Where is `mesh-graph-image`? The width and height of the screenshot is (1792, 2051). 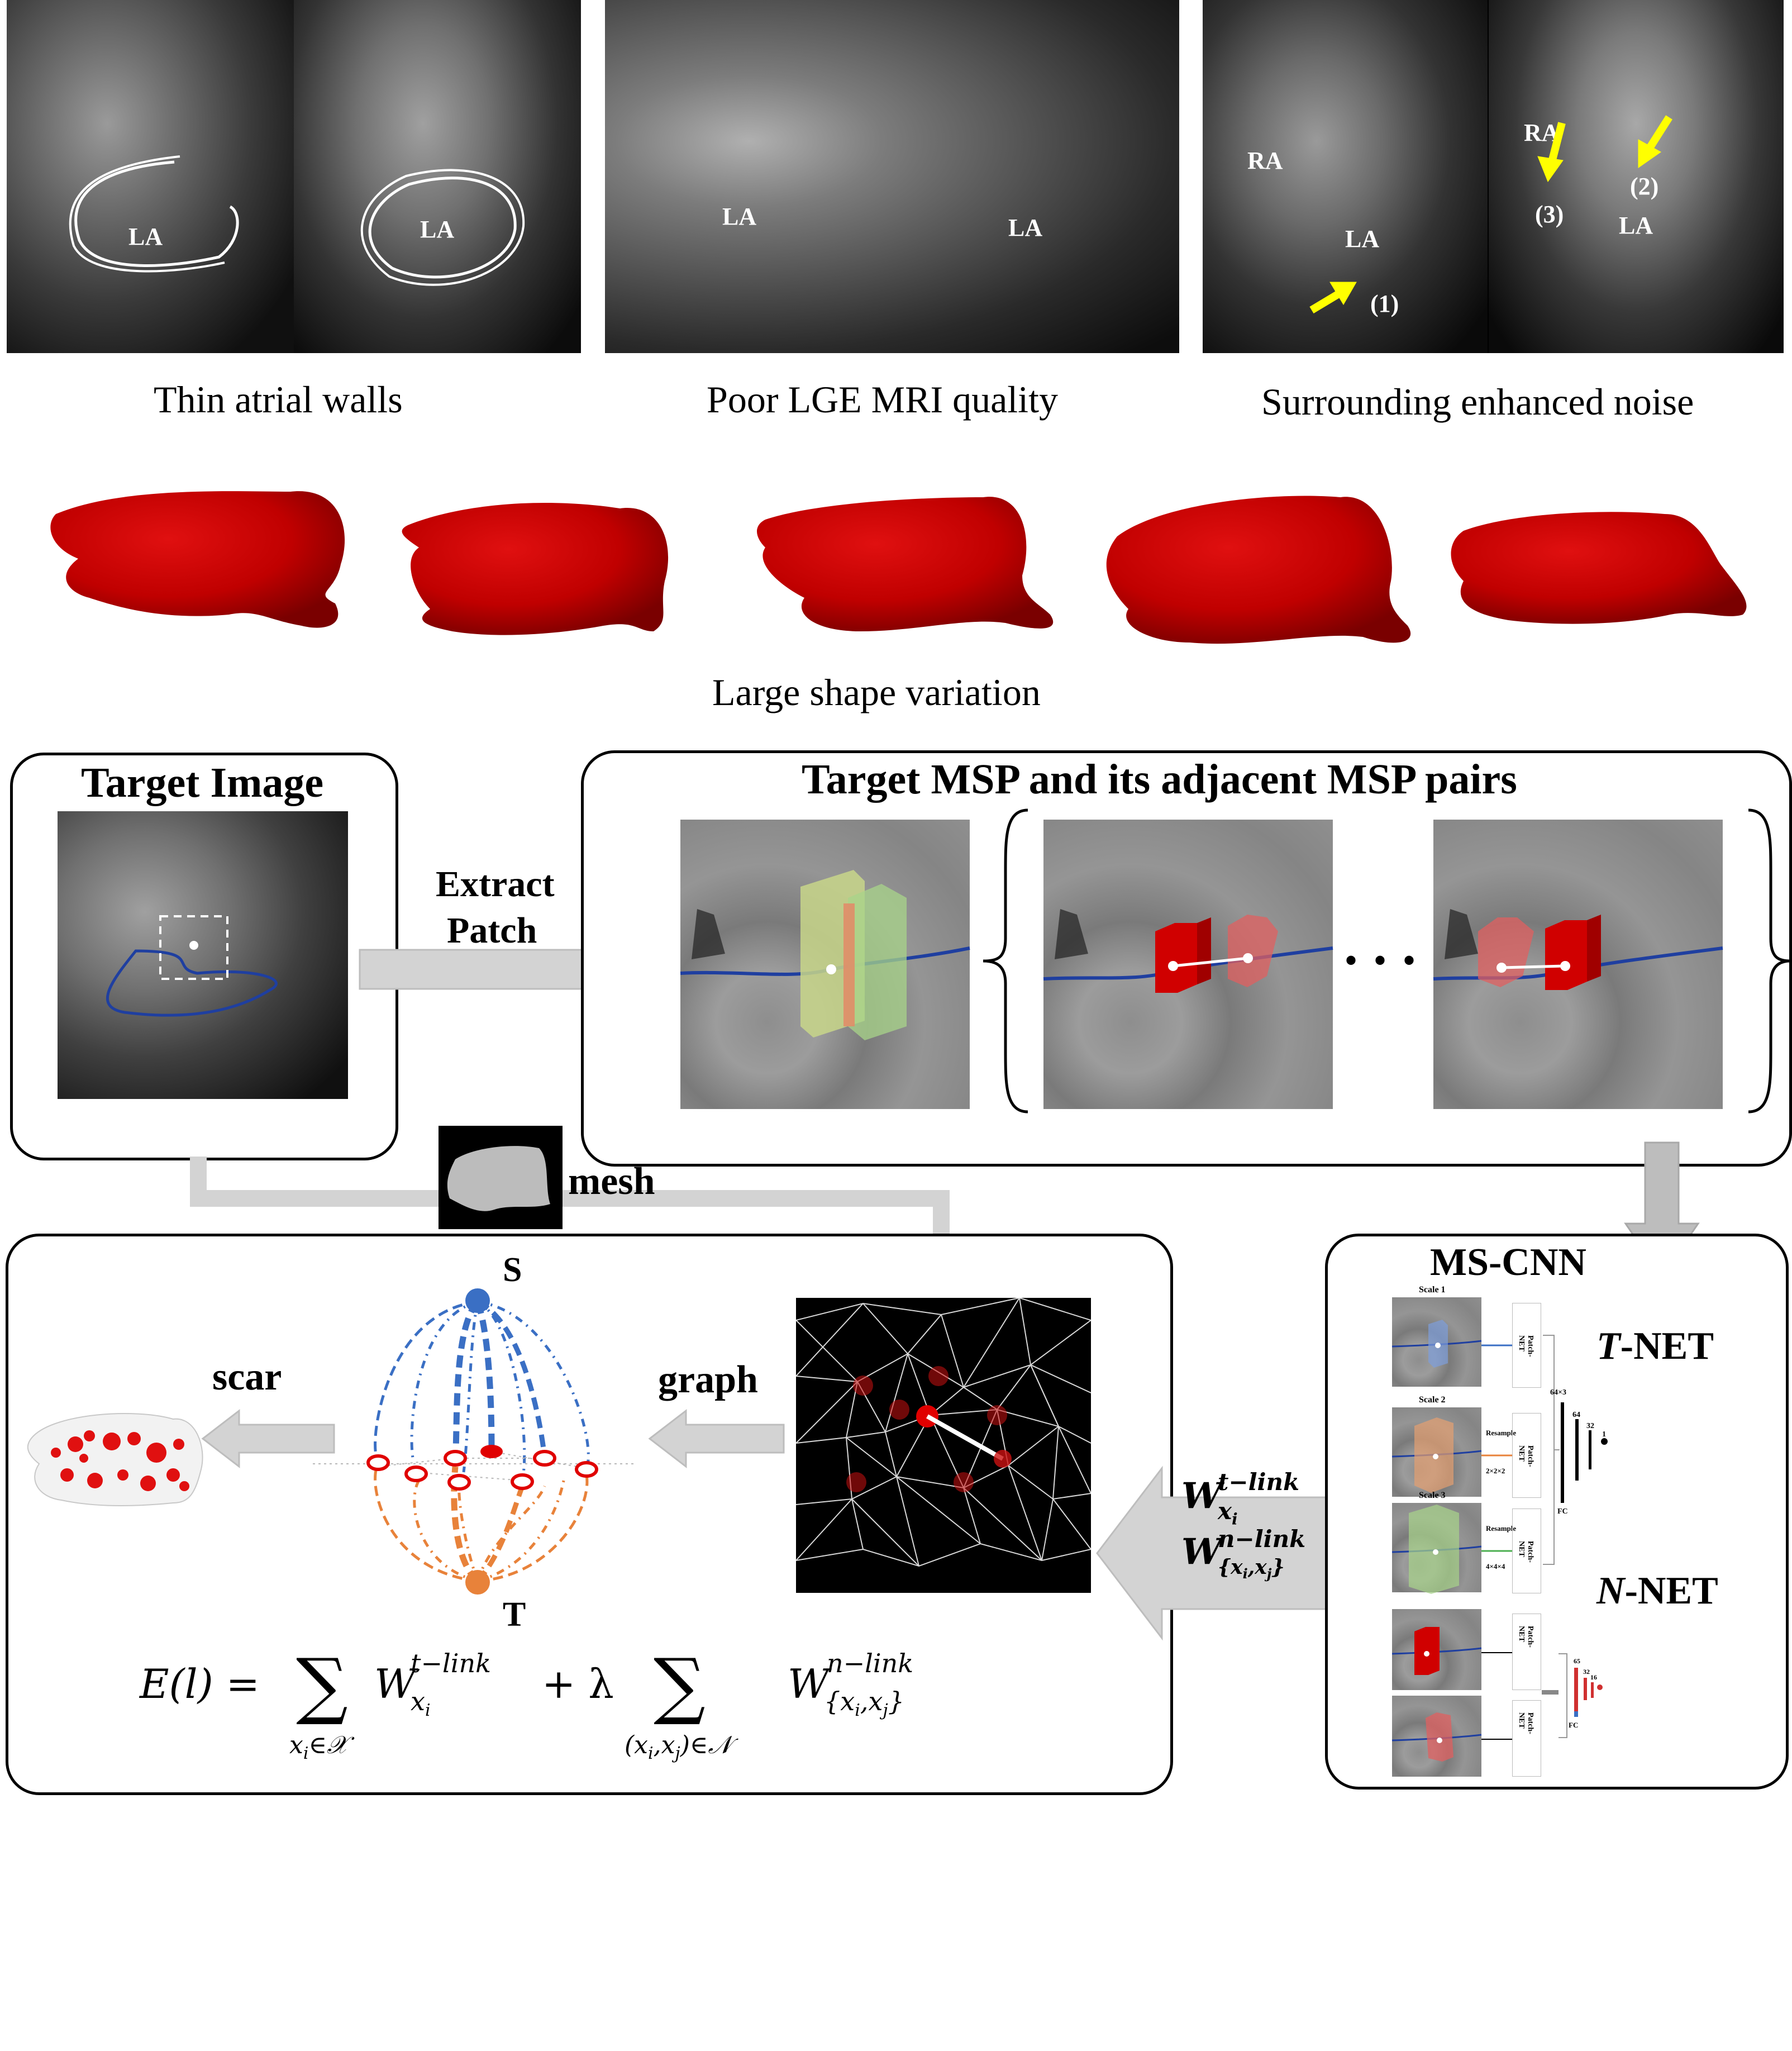
mesh-graph-image is located at coordinates (943, 1445).